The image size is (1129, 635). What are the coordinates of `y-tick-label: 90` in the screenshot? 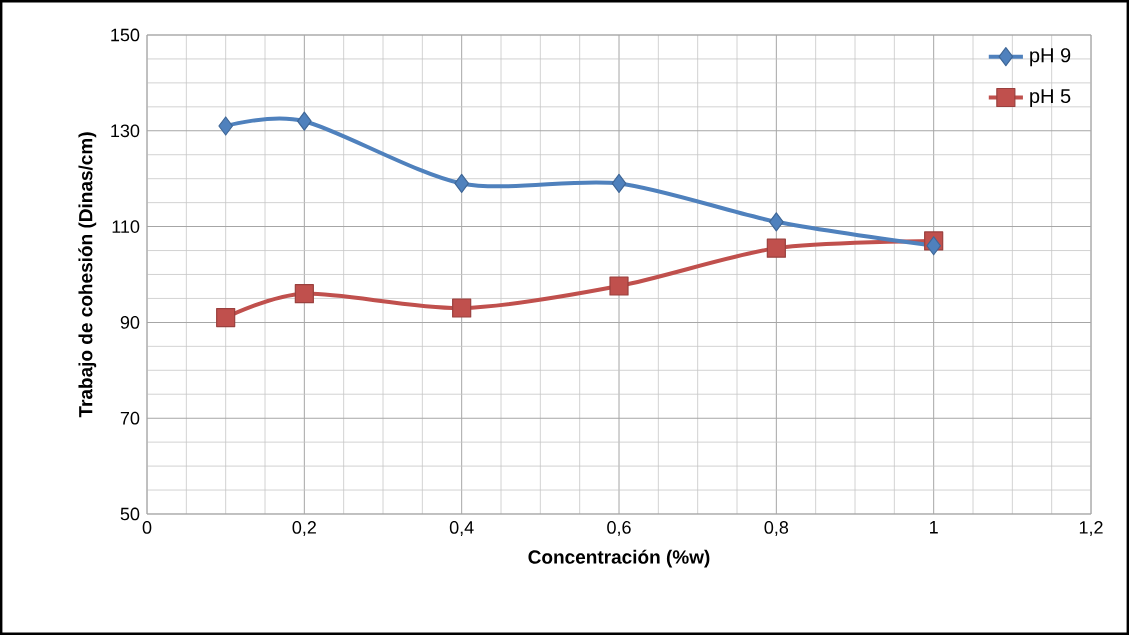 It's located at (130, 322).